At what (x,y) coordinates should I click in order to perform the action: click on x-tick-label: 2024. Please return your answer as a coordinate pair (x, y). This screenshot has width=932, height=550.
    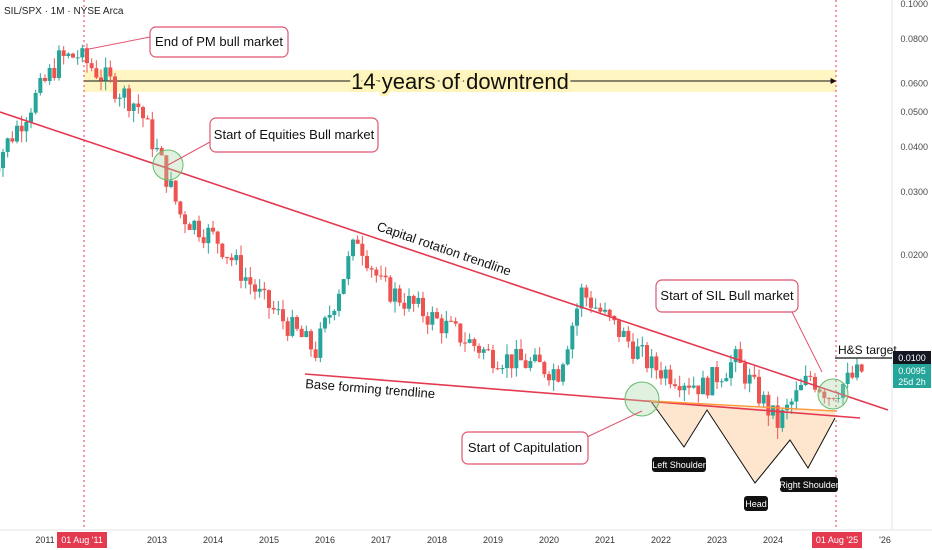
    Looking at the image, I should click on (773, 540).